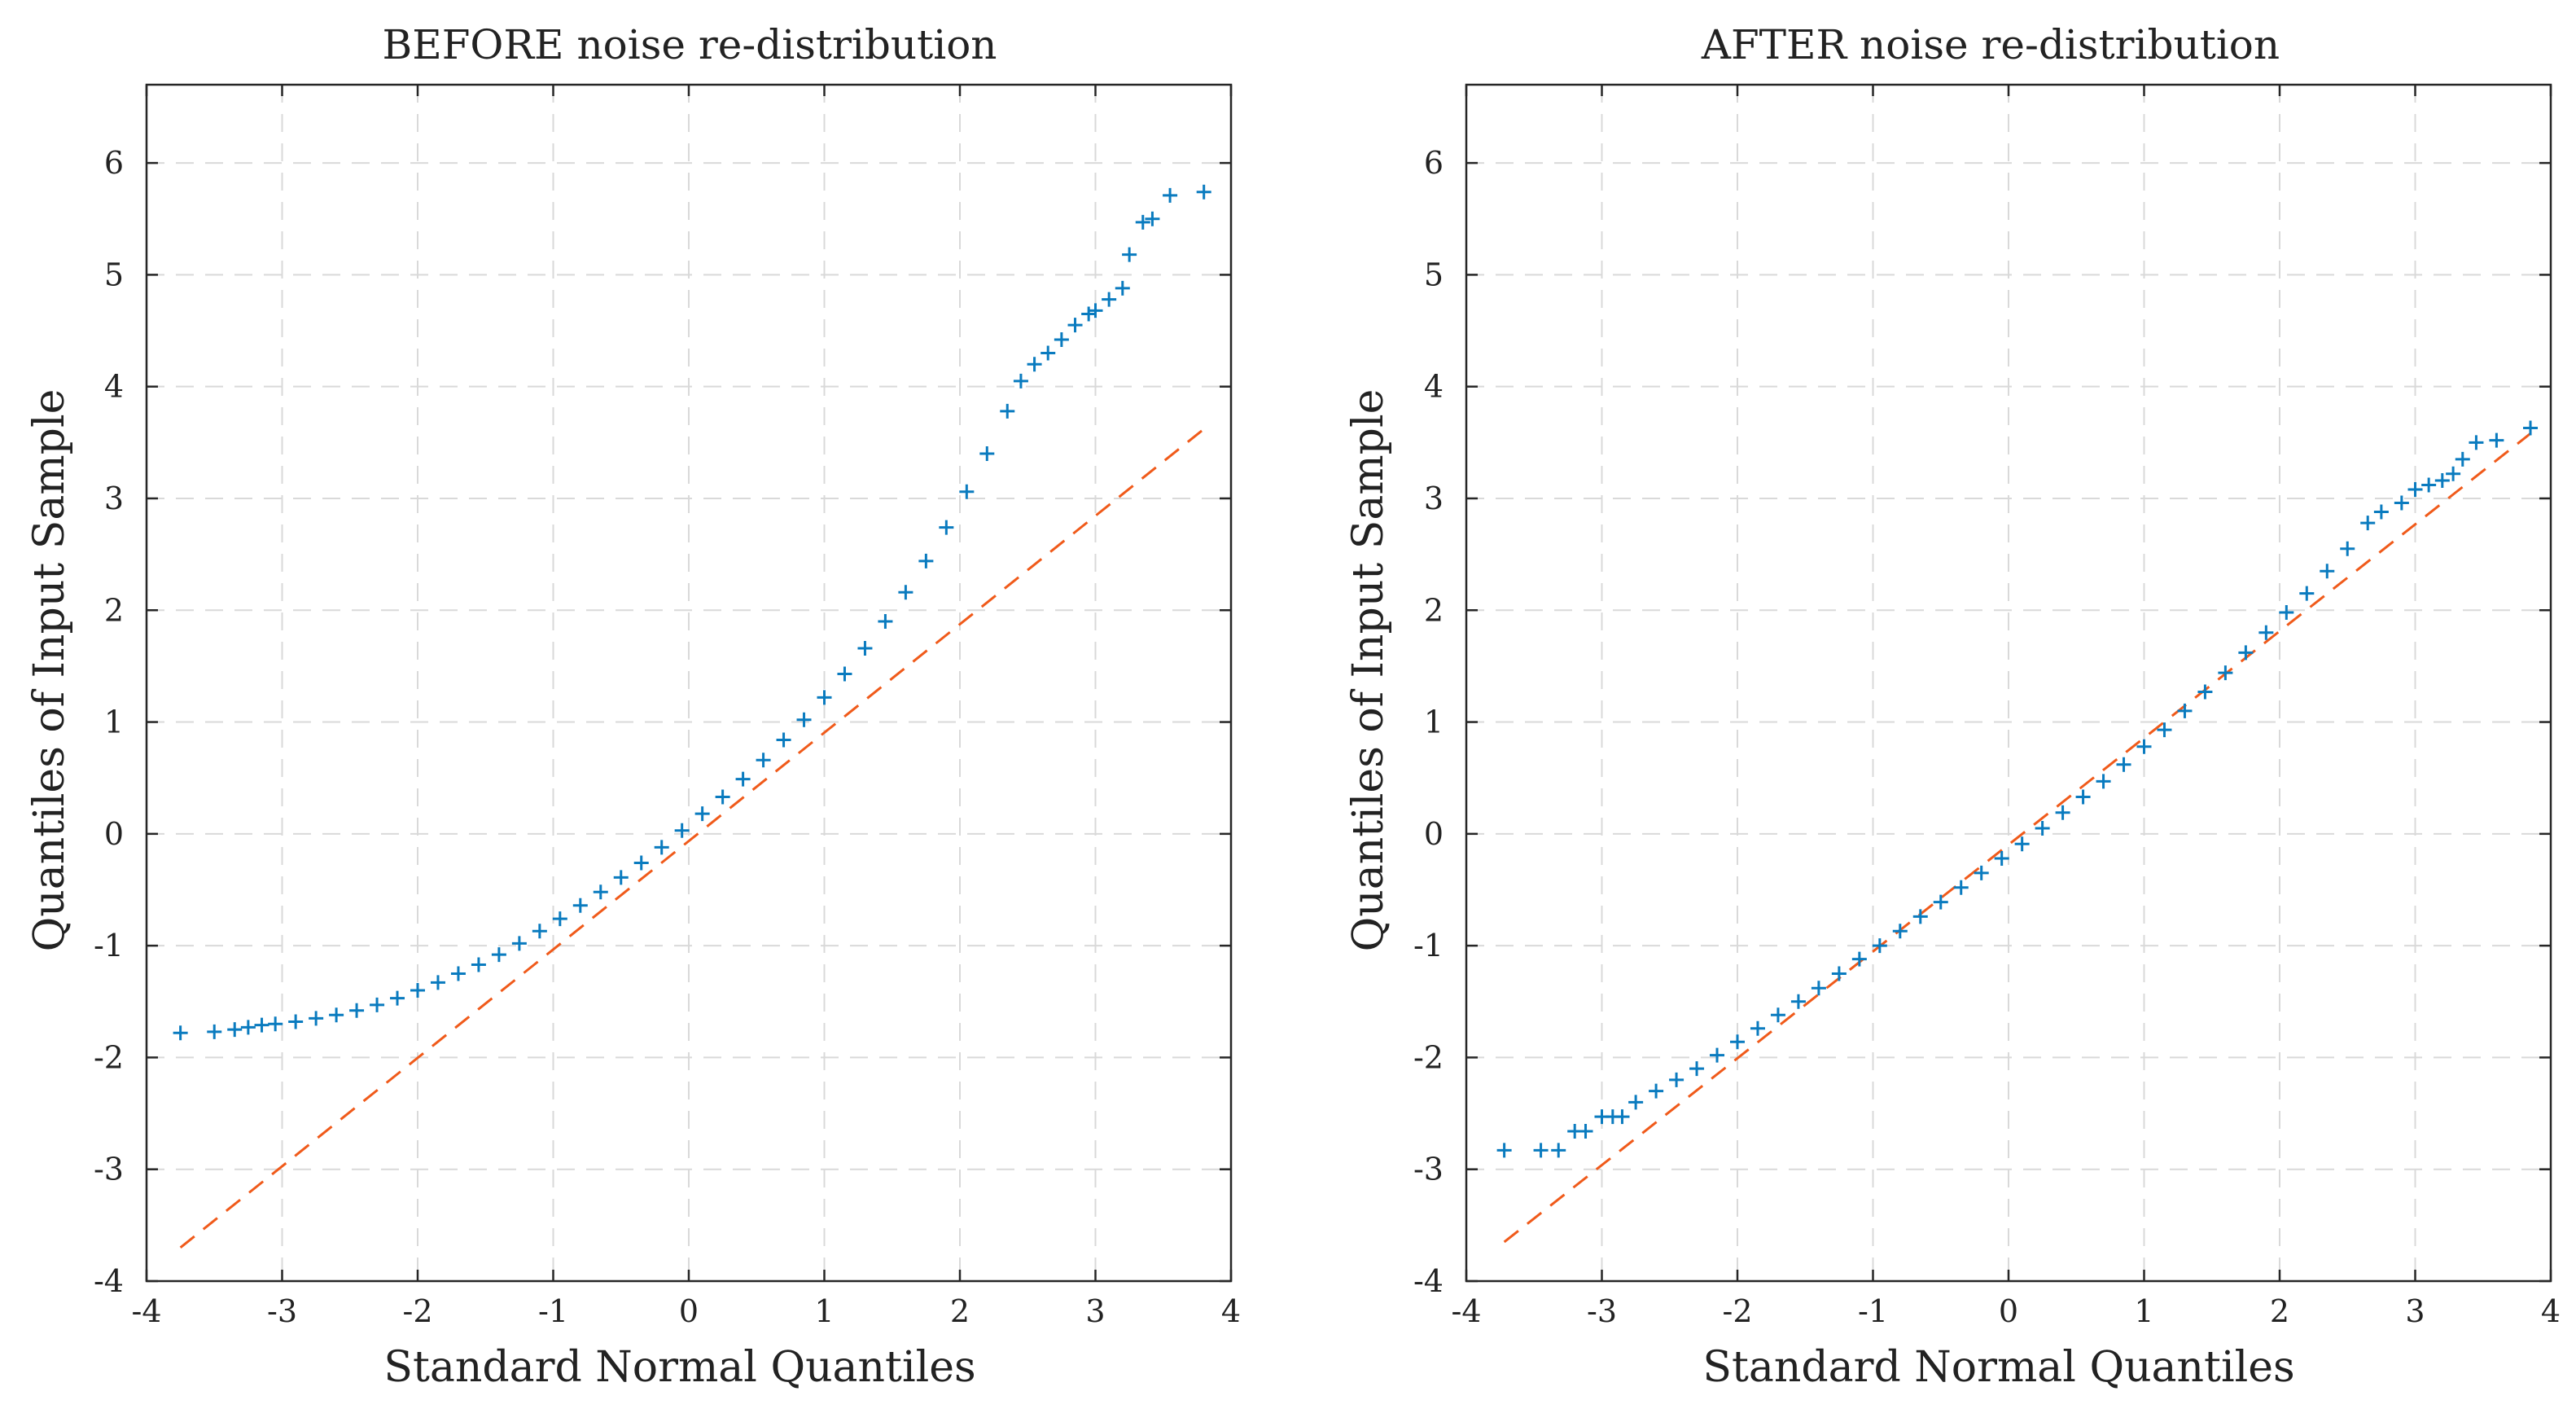 The height and width of the screenshot is (1422, 2576). I want to click on x-tick-label: 4, so click(2551, 1311).